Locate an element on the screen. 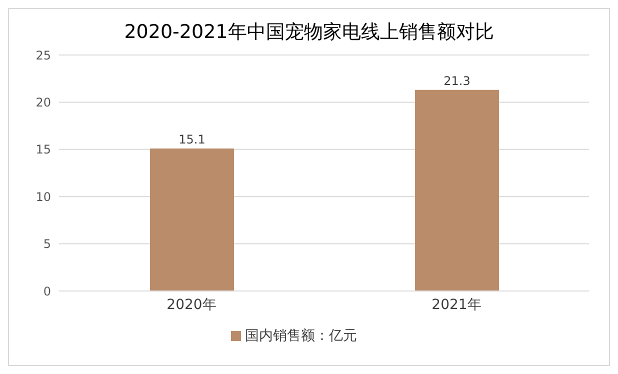  y-tick-label: 10 is located at coordinates (43, 197).